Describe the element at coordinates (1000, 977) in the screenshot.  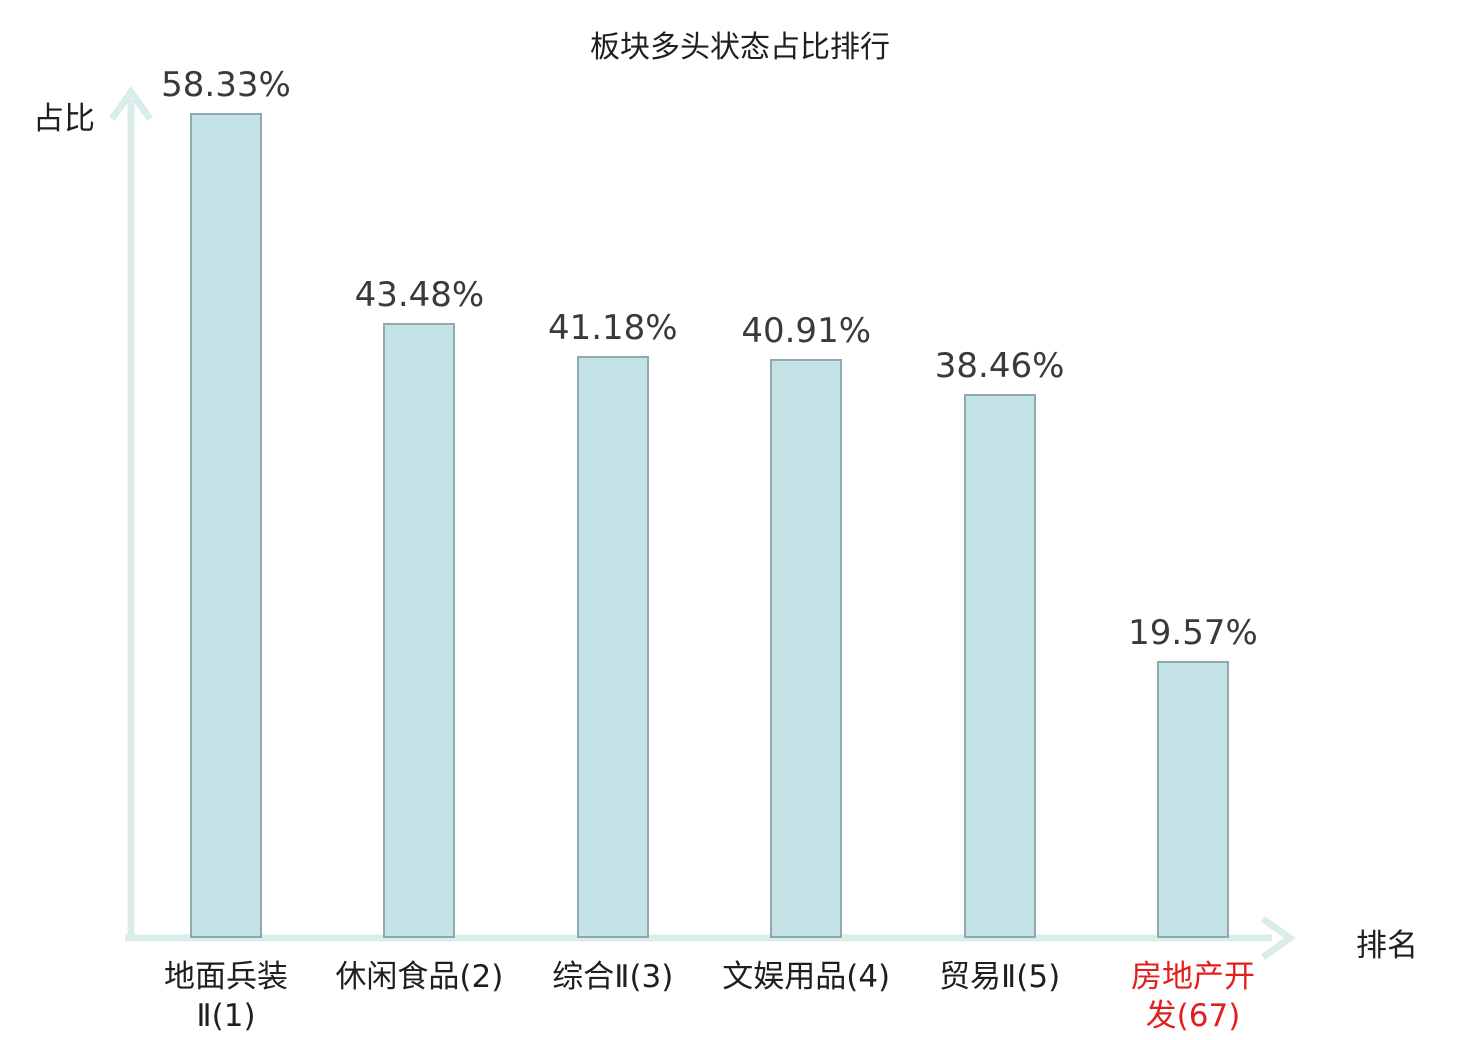
I see `bar-category-label: 贸易Ⅱ(5)` at that location.